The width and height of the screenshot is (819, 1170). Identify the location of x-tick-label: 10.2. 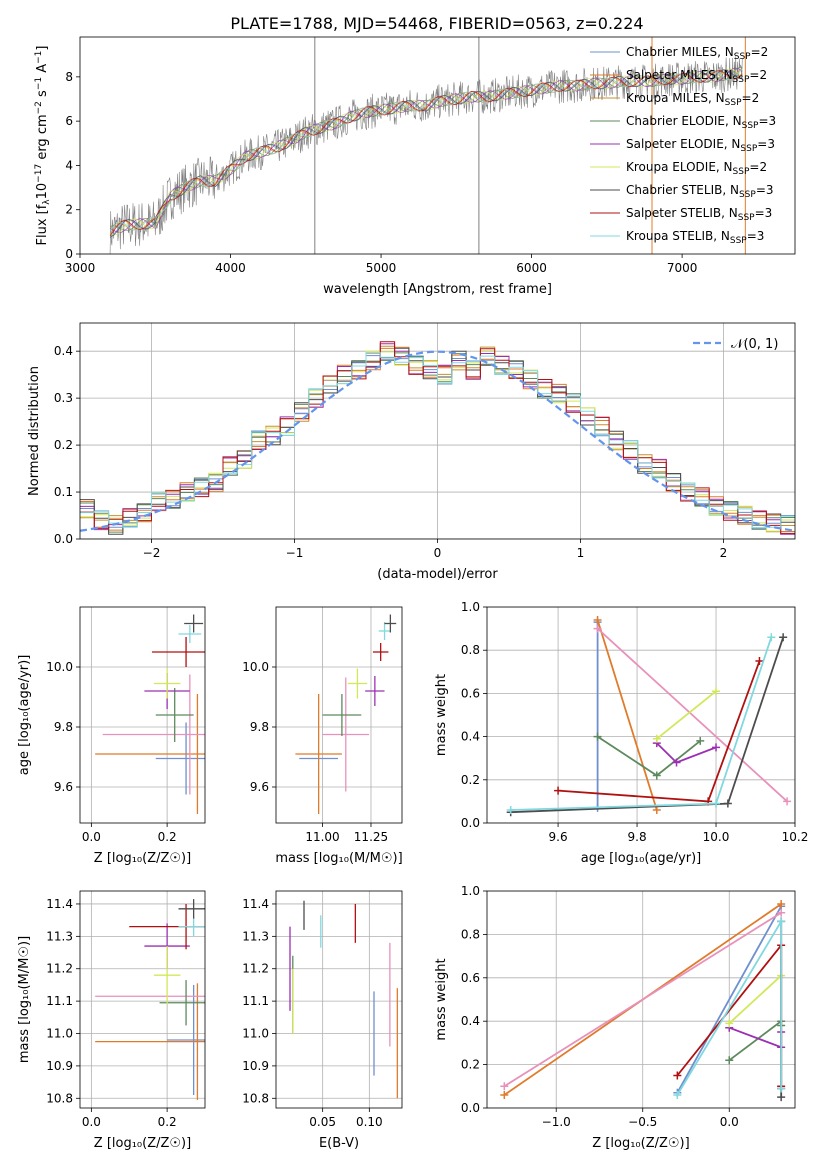
(795, 837).